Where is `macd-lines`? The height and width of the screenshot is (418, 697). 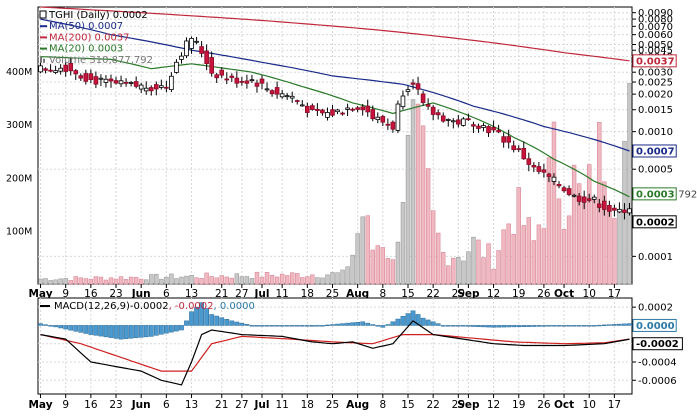 macd-lines is located at coordinates (335, 353).